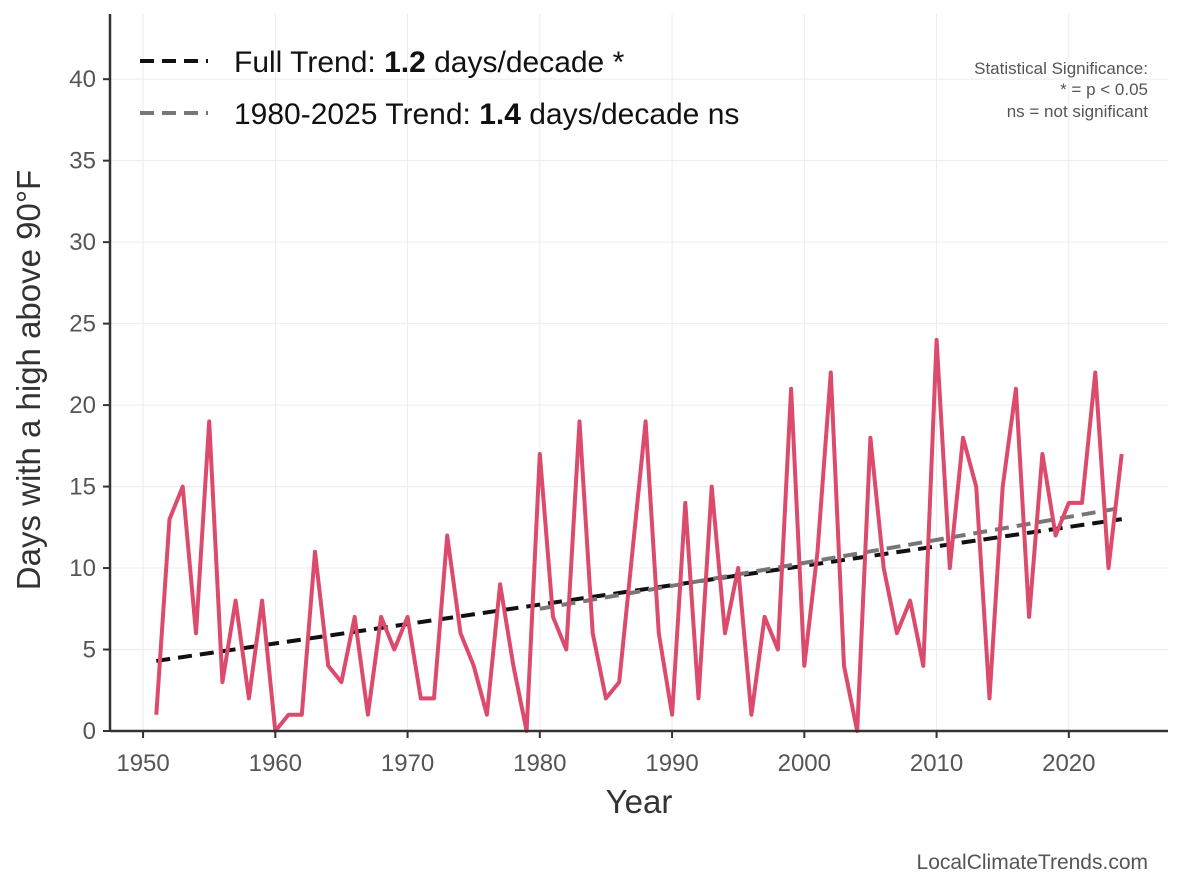  I want to click on significance-p-threshold: * = p < 0.05, so click(1104, 89).